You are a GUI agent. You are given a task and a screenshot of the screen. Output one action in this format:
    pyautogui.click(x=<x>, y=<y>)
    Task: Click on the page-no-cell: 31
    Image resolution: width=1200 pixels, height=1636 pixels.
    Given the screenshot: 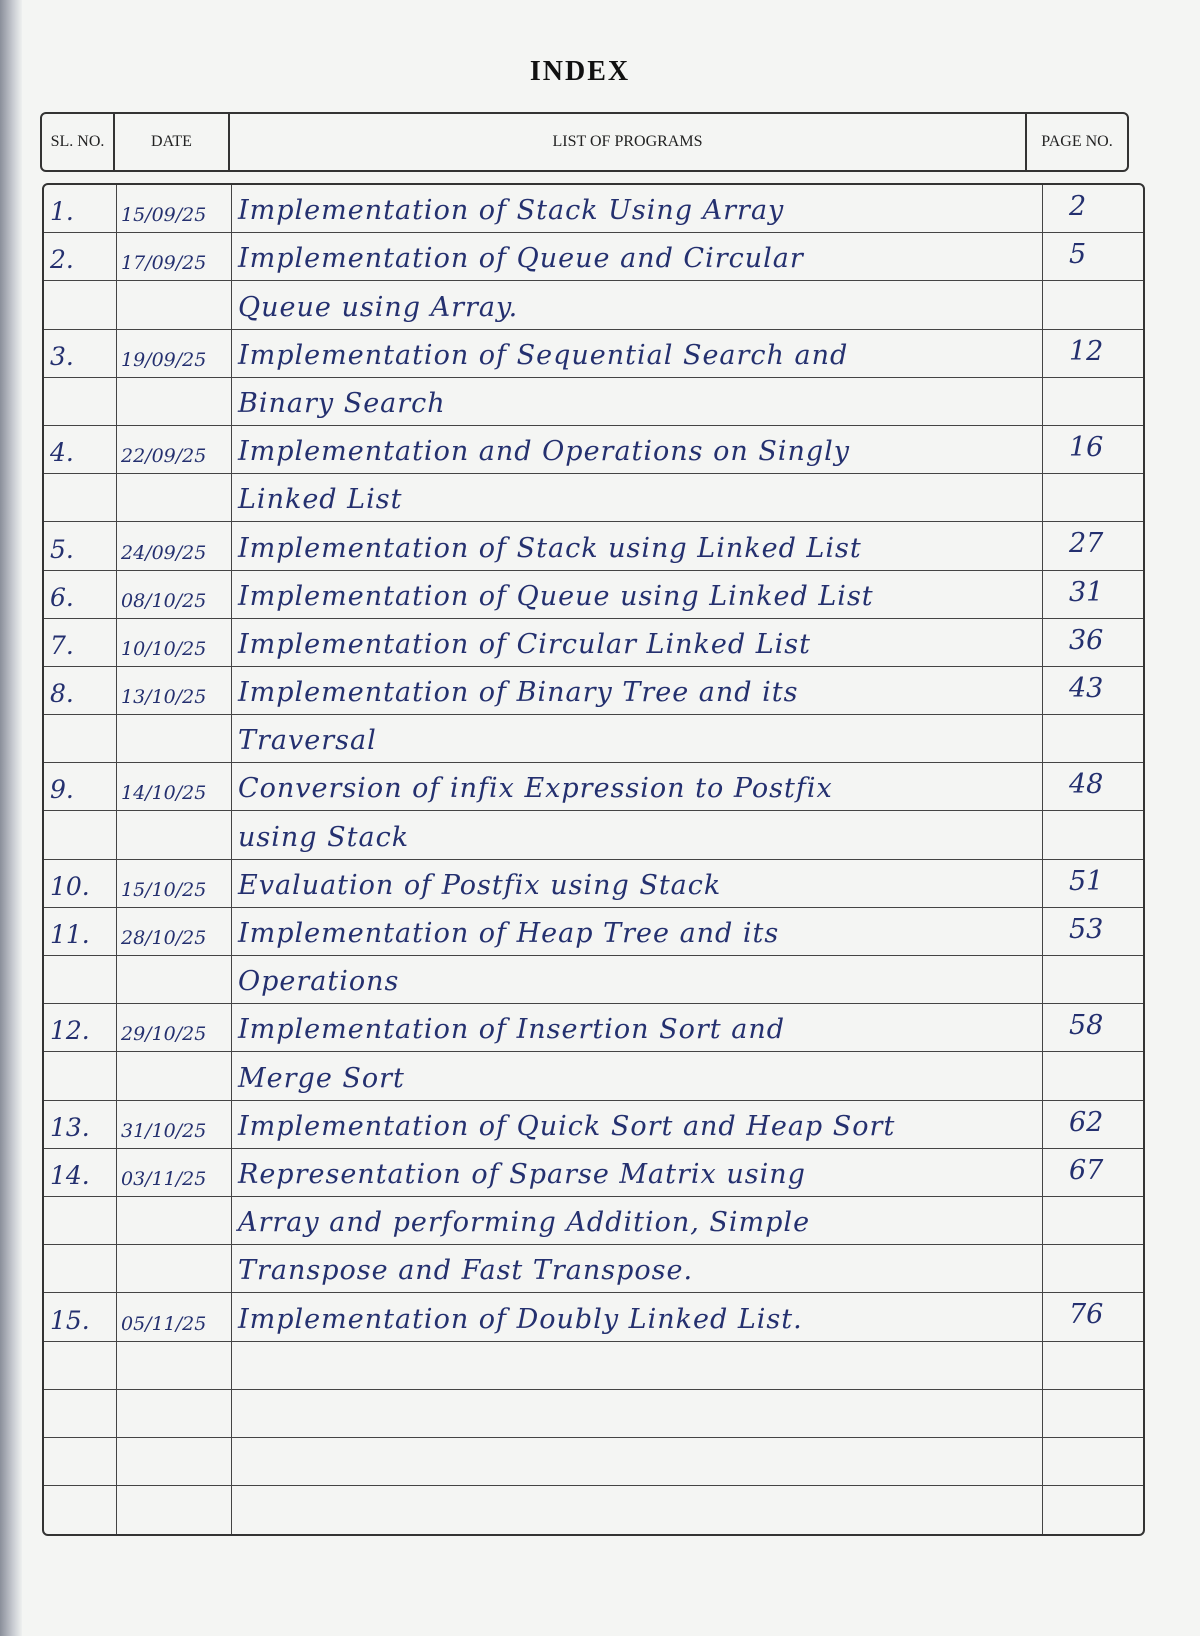 What is the action you would take?
    pyautogui.click(x=1086, y=592)
    